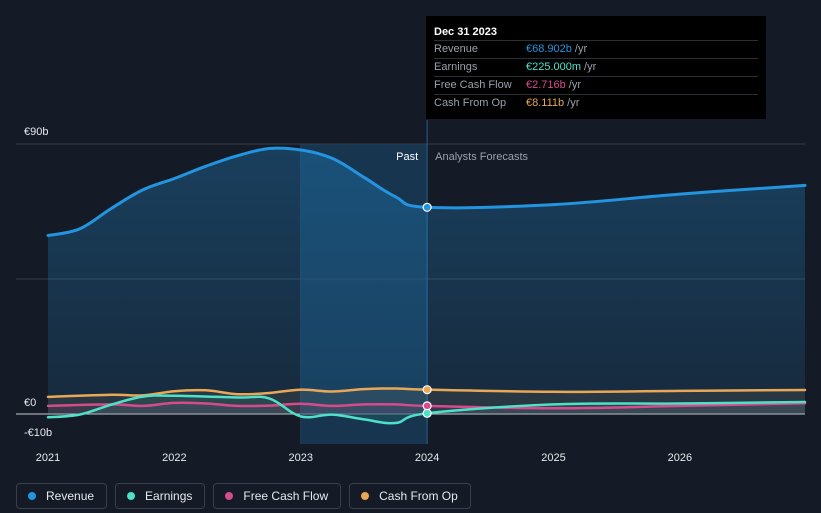 The width and height of the screenshot is (821, 513). What do you see at coordinates (546, 85) in the screenshot?
I see `tooltip-row-value: €2.716b` at bounding box center [546, 85].